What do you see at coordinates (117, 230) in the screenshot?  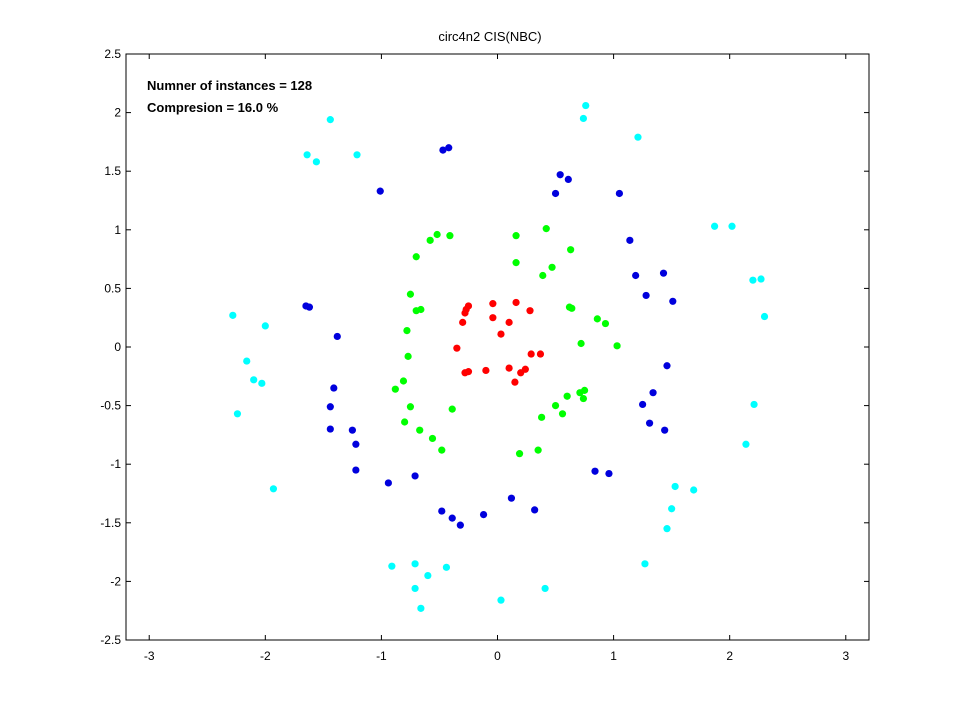 I see `y-tick-label: 1` at bounding box center [117, 230].